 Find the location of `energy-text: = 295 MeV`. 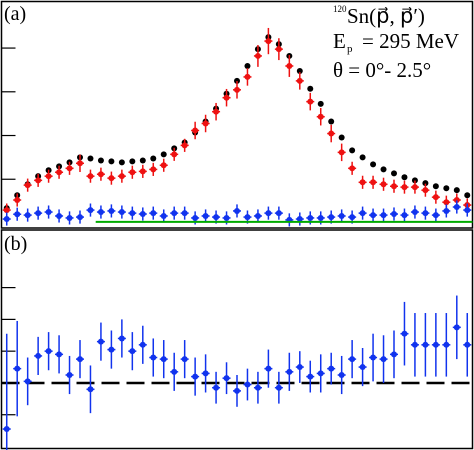

energy-text: = 295 MeV is located at coordinates (410, 41).